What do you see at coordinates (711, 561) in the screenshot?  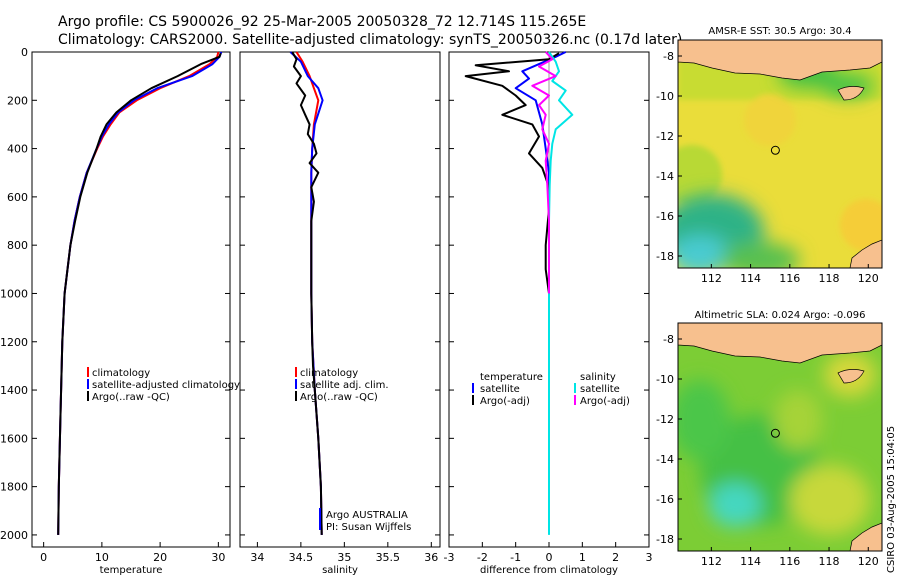 I see `sla-map-xtick-label: 112` at bounding box center [711, 561].